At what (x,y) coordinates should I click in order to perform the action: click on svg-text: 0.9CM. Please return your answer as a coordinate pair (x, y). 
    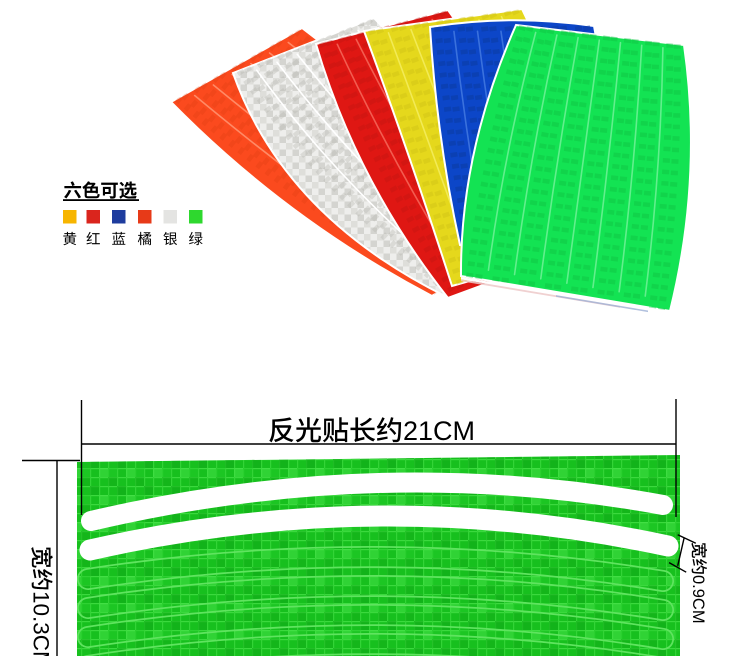
    Looking at the image, I should click on (698, 599).